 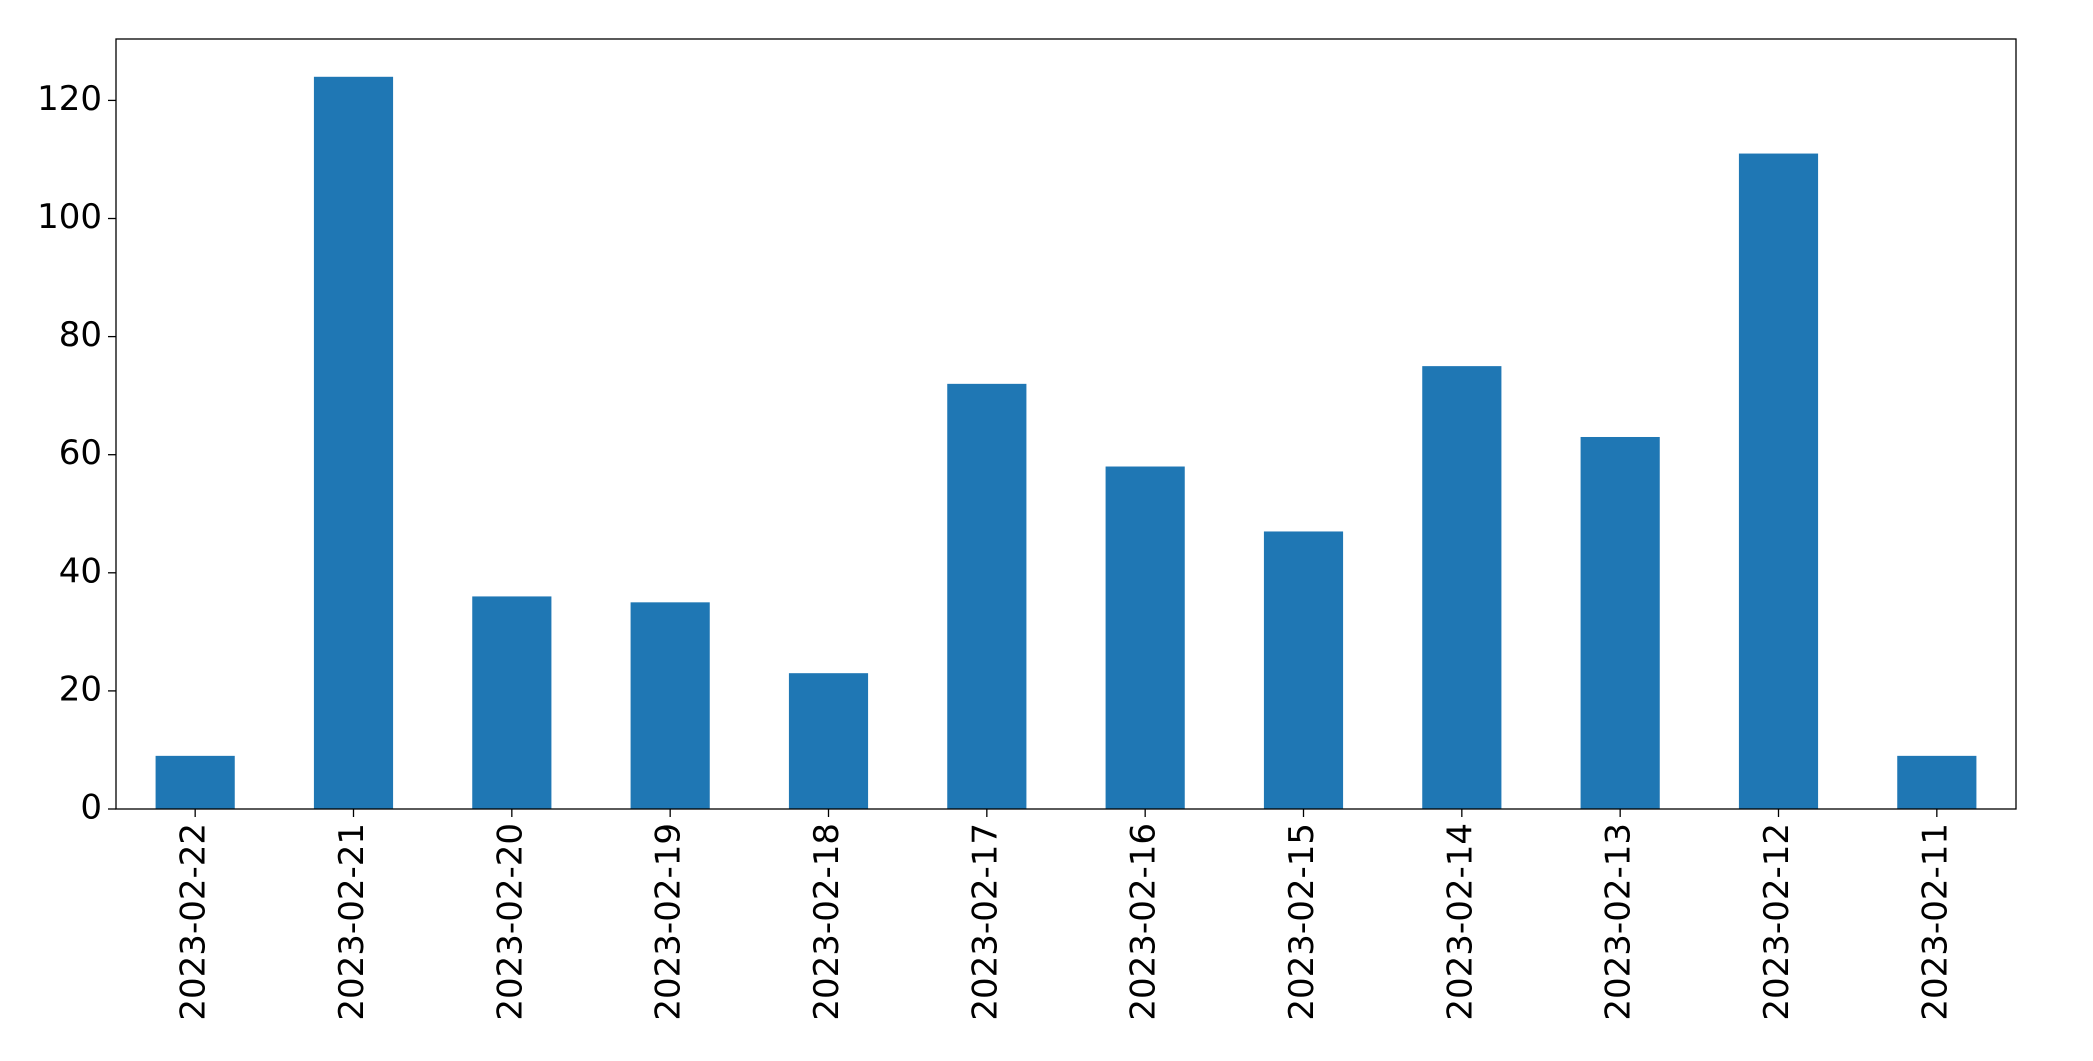 I want to click on y-tick-label: 120, so click(x=69, y=99).